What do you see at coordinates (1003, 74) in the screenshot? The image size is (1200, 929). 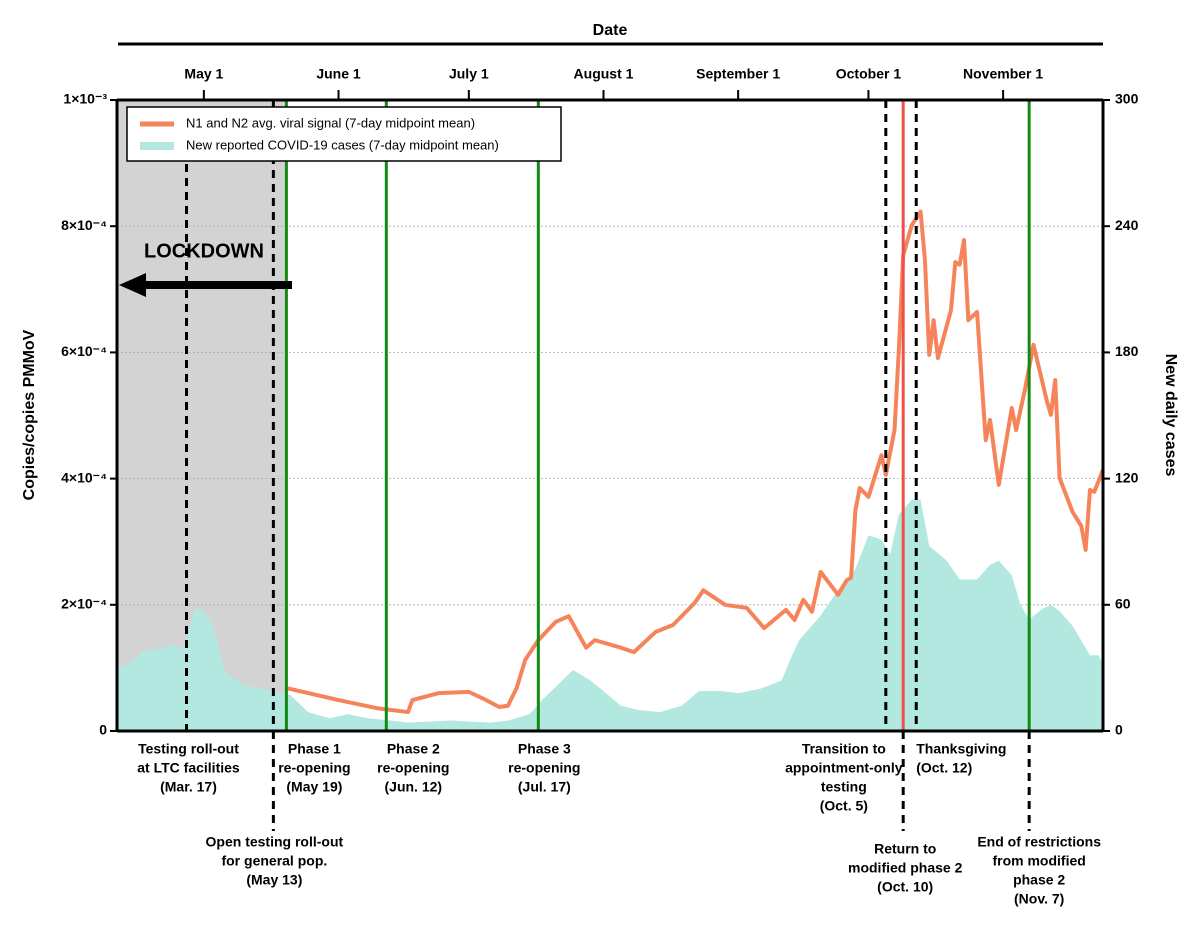 I see `x-tick-label: November 1` at bounding box center [1003, 74].